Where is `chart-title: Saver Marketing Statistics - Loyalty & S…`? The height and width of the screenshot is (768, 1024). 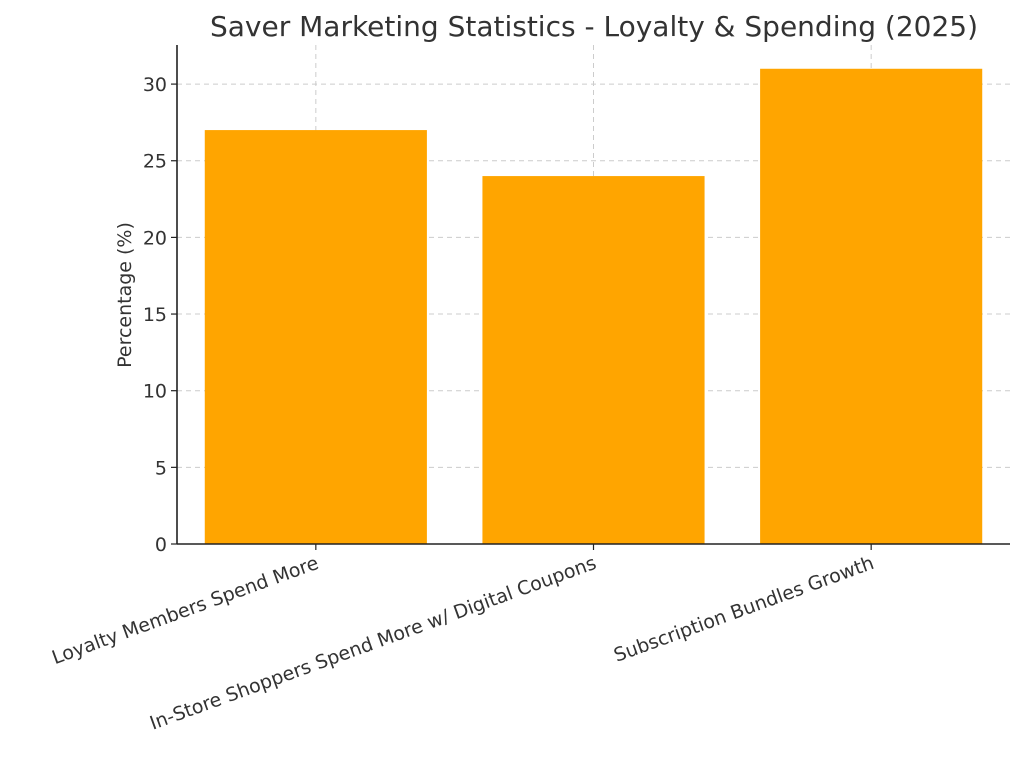
chart-title: Saver Marketing Statistics - Loyalty & S… is located at coordinates (594, 26).